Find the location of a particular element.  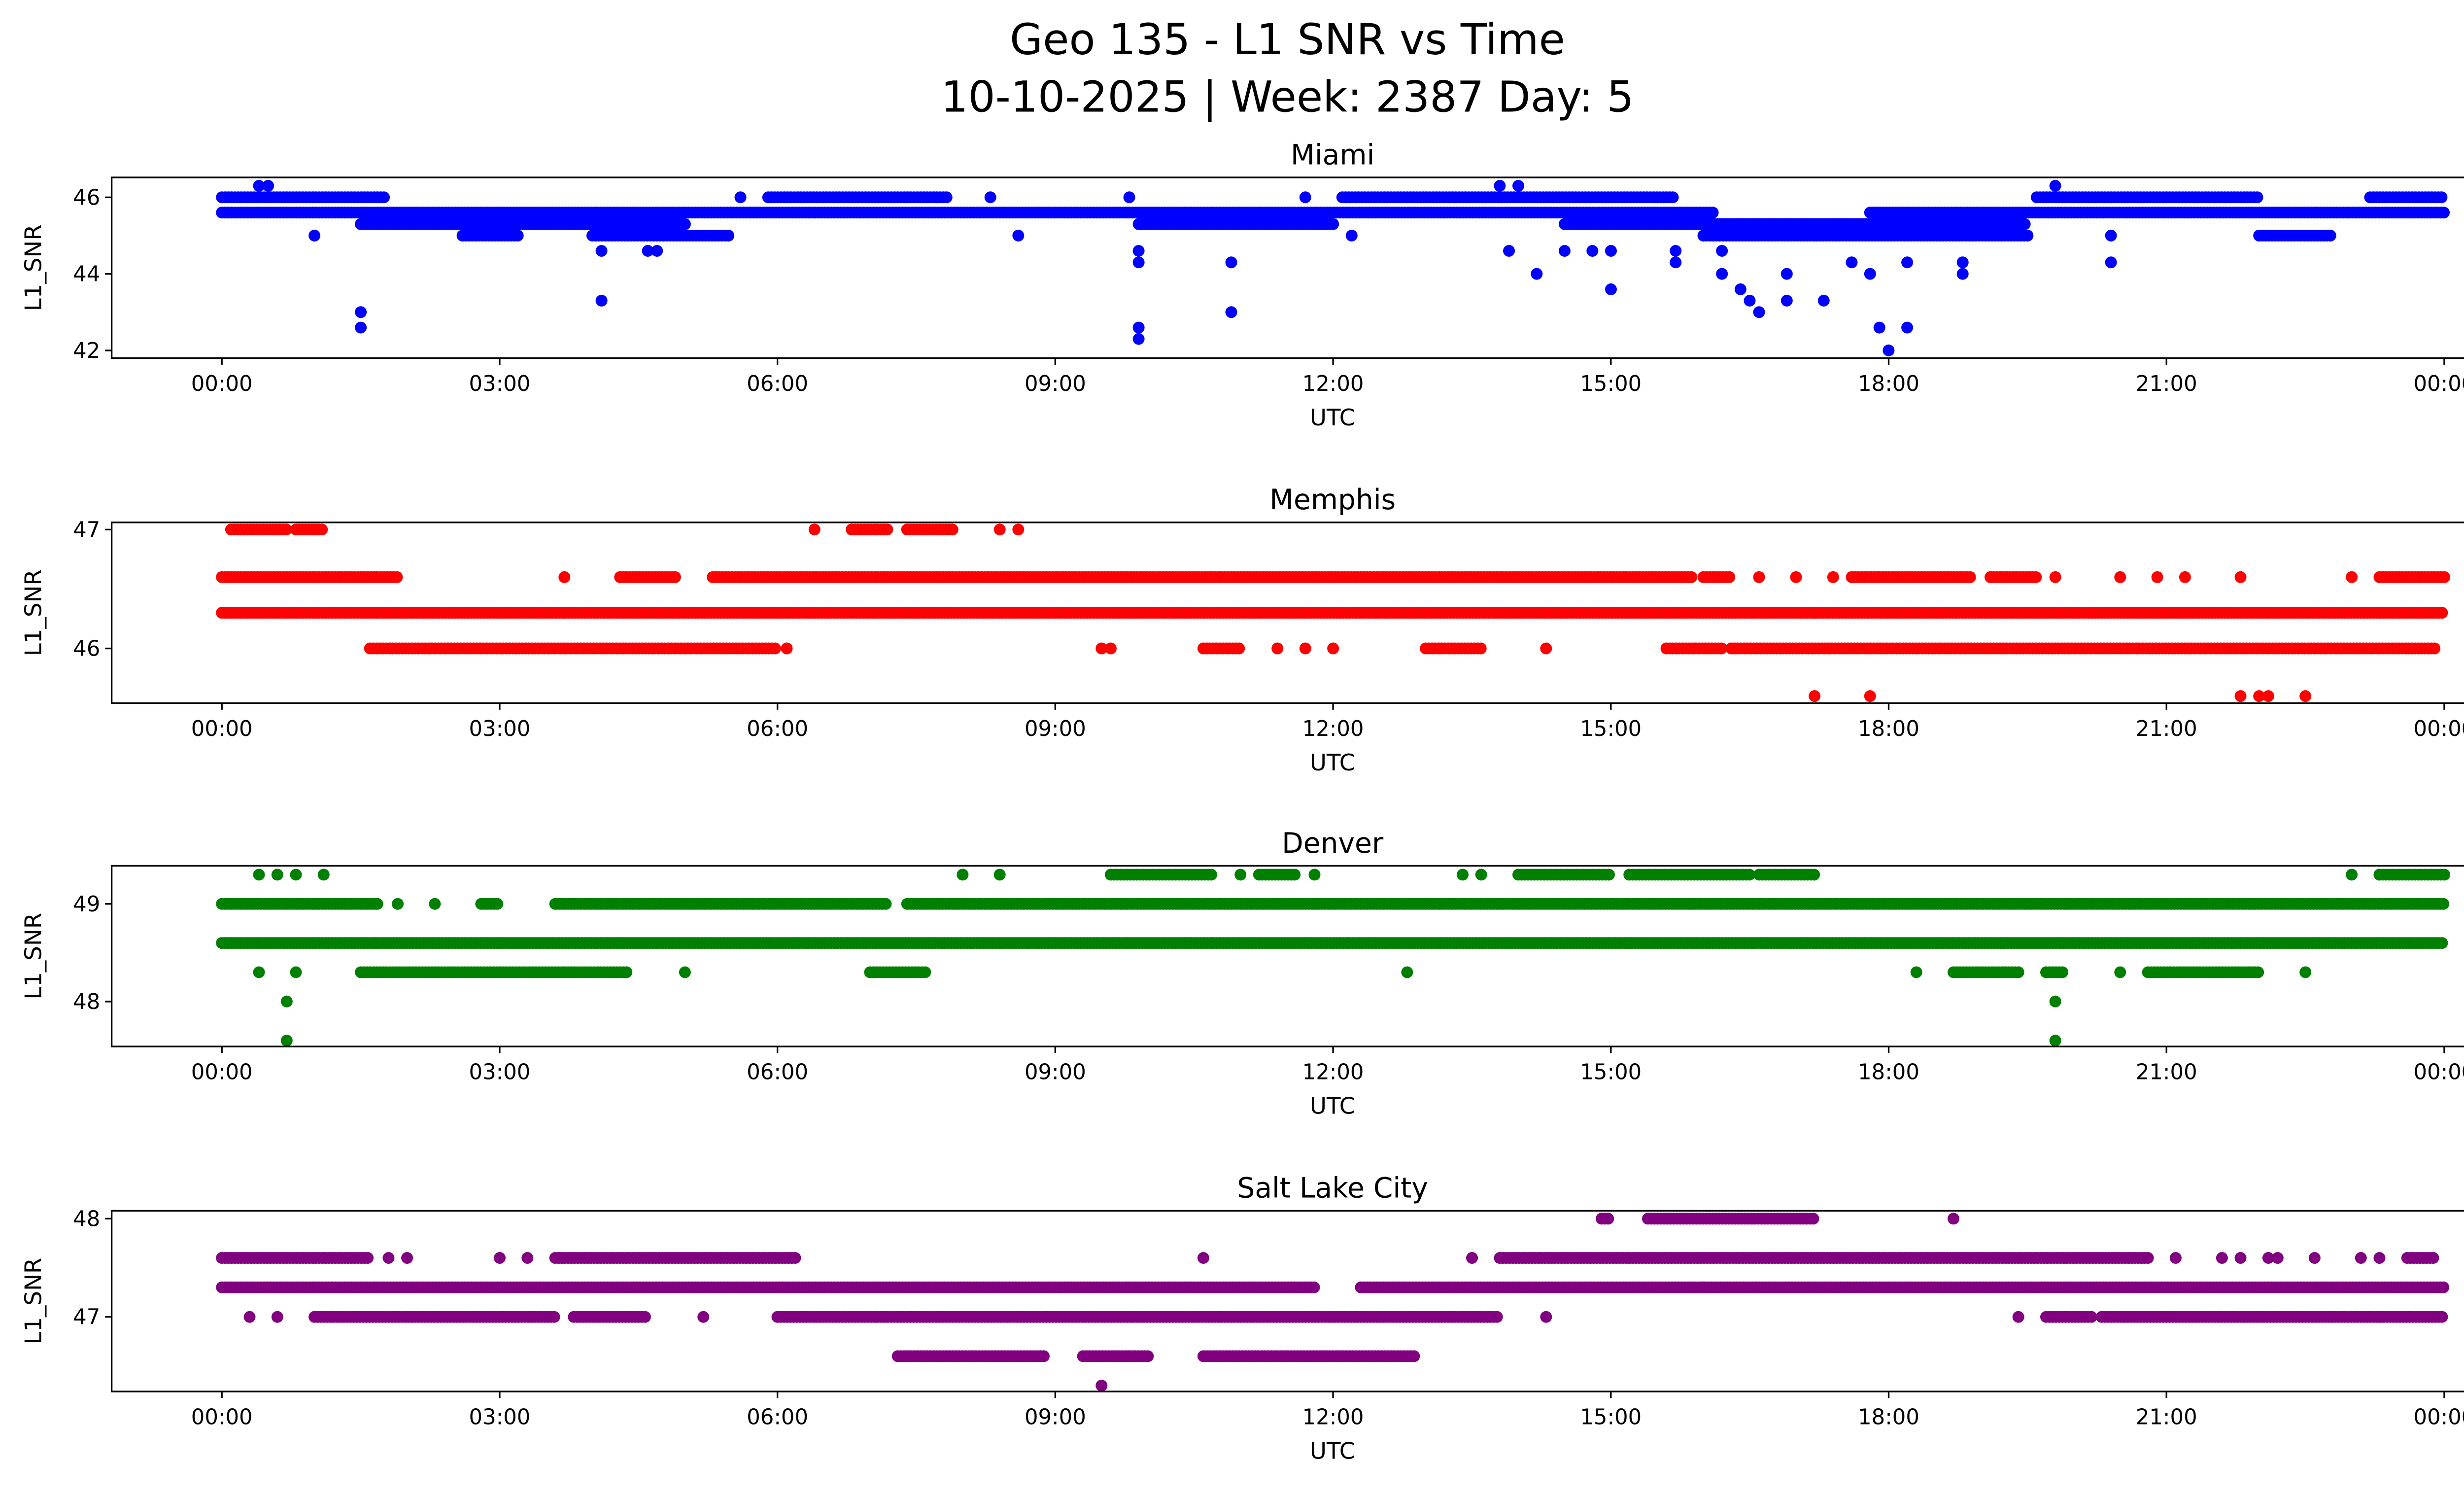

y-tick-label: 42 is located at coordinates (86, 351).